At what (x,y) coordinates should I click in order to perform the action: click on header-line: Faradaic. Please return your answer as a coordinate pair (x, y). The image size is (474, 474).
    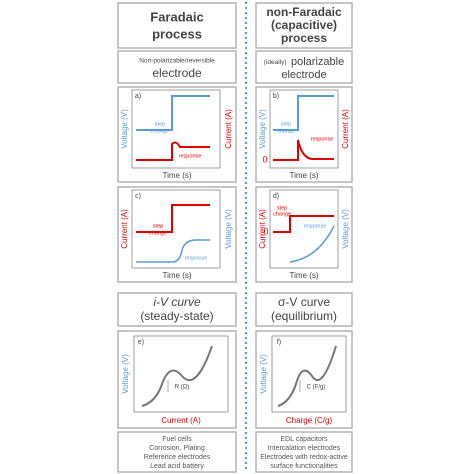
    Looking at the image, I should click on (176, 16).